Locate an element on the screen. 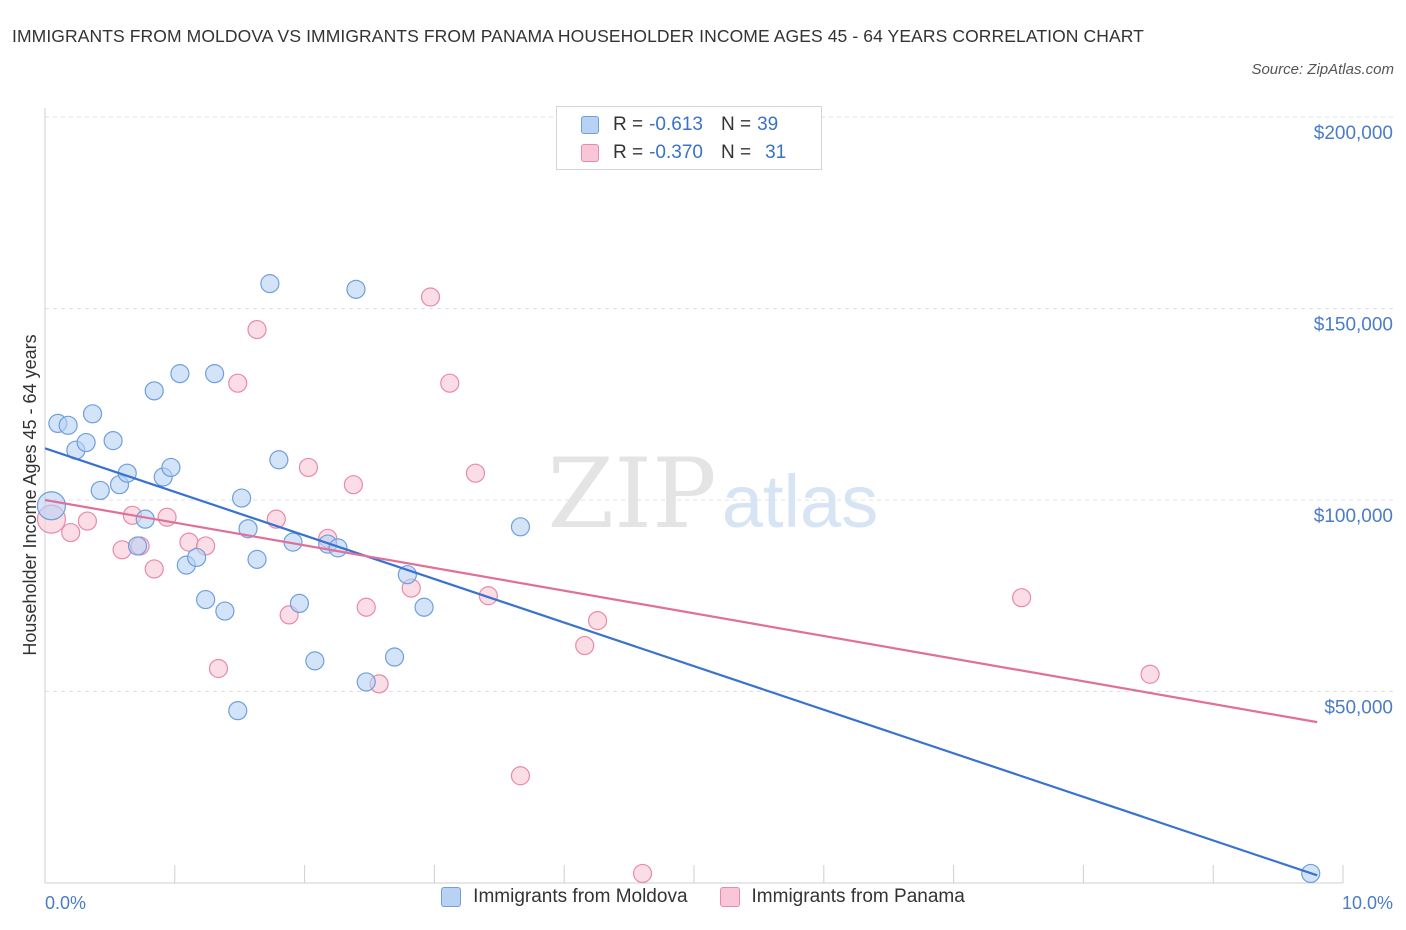 This screenshot has height=930, width=1406. legend-swatch-moldova is located at coordinates (590, 125).